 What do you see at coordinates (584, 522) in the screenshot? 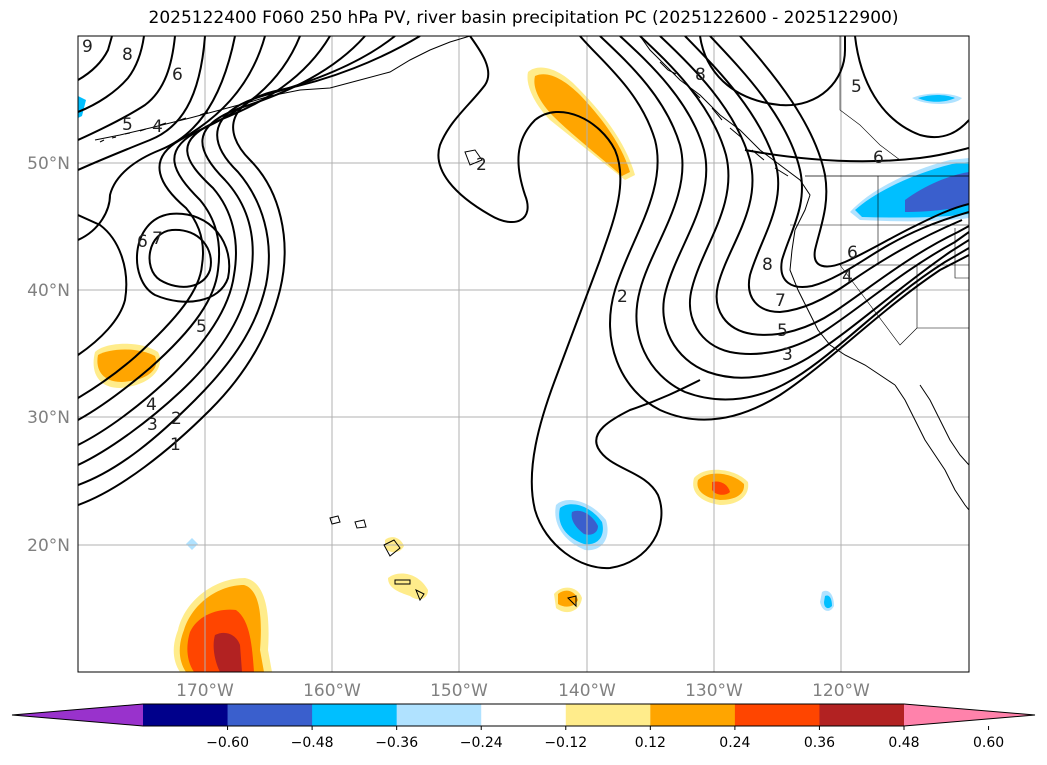
I see `precip-negative-central-core` at bounding box center [584, 522].